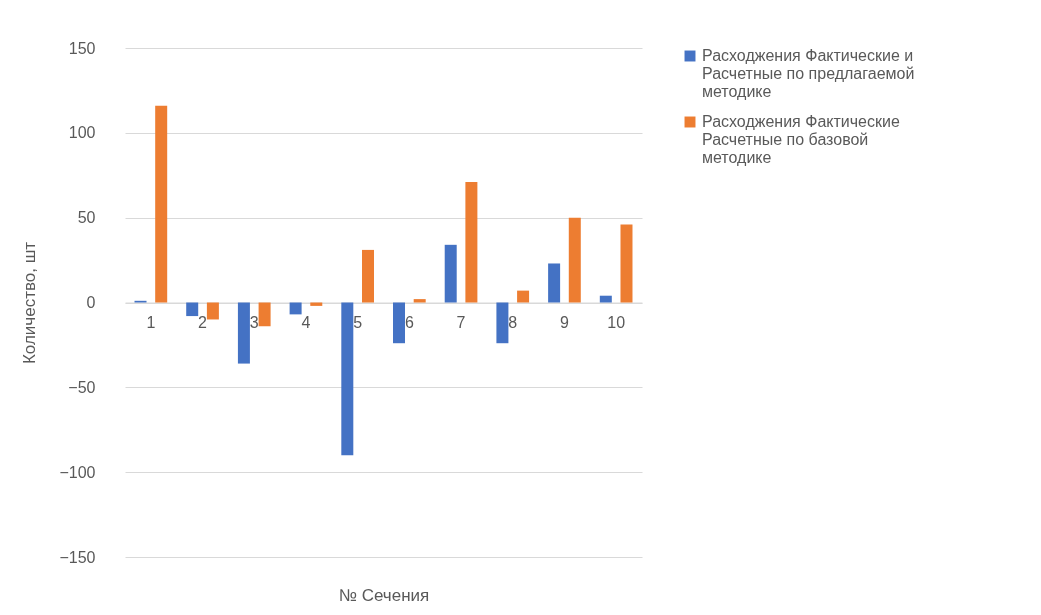 This screenshot has width=1041, height=615. I want to click on legend-label: Расходжения Фактические и Расчетные по предлагаемой методике, so click(808, 73).